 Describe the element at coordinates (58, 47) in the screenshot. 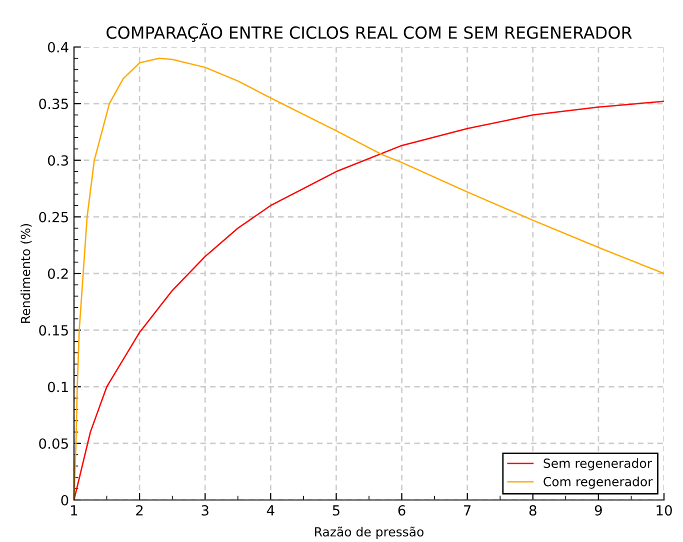

I see `y-tick-label: 0.4` at that location.